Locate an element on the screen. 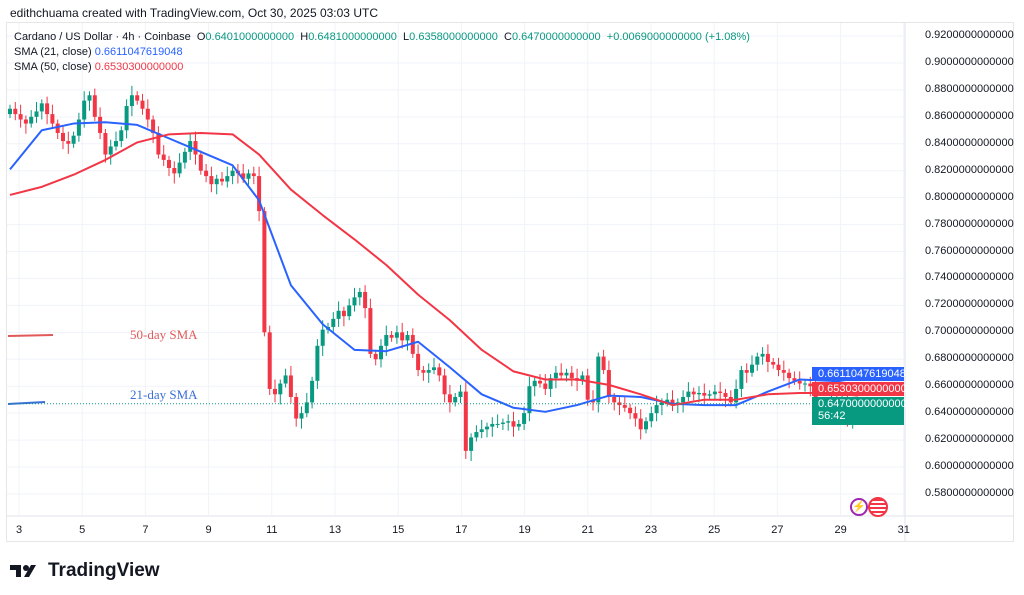 The width and height of the screenshot is (1024, 595). x-tick-label: 27 is located at coordinates (777, 530).